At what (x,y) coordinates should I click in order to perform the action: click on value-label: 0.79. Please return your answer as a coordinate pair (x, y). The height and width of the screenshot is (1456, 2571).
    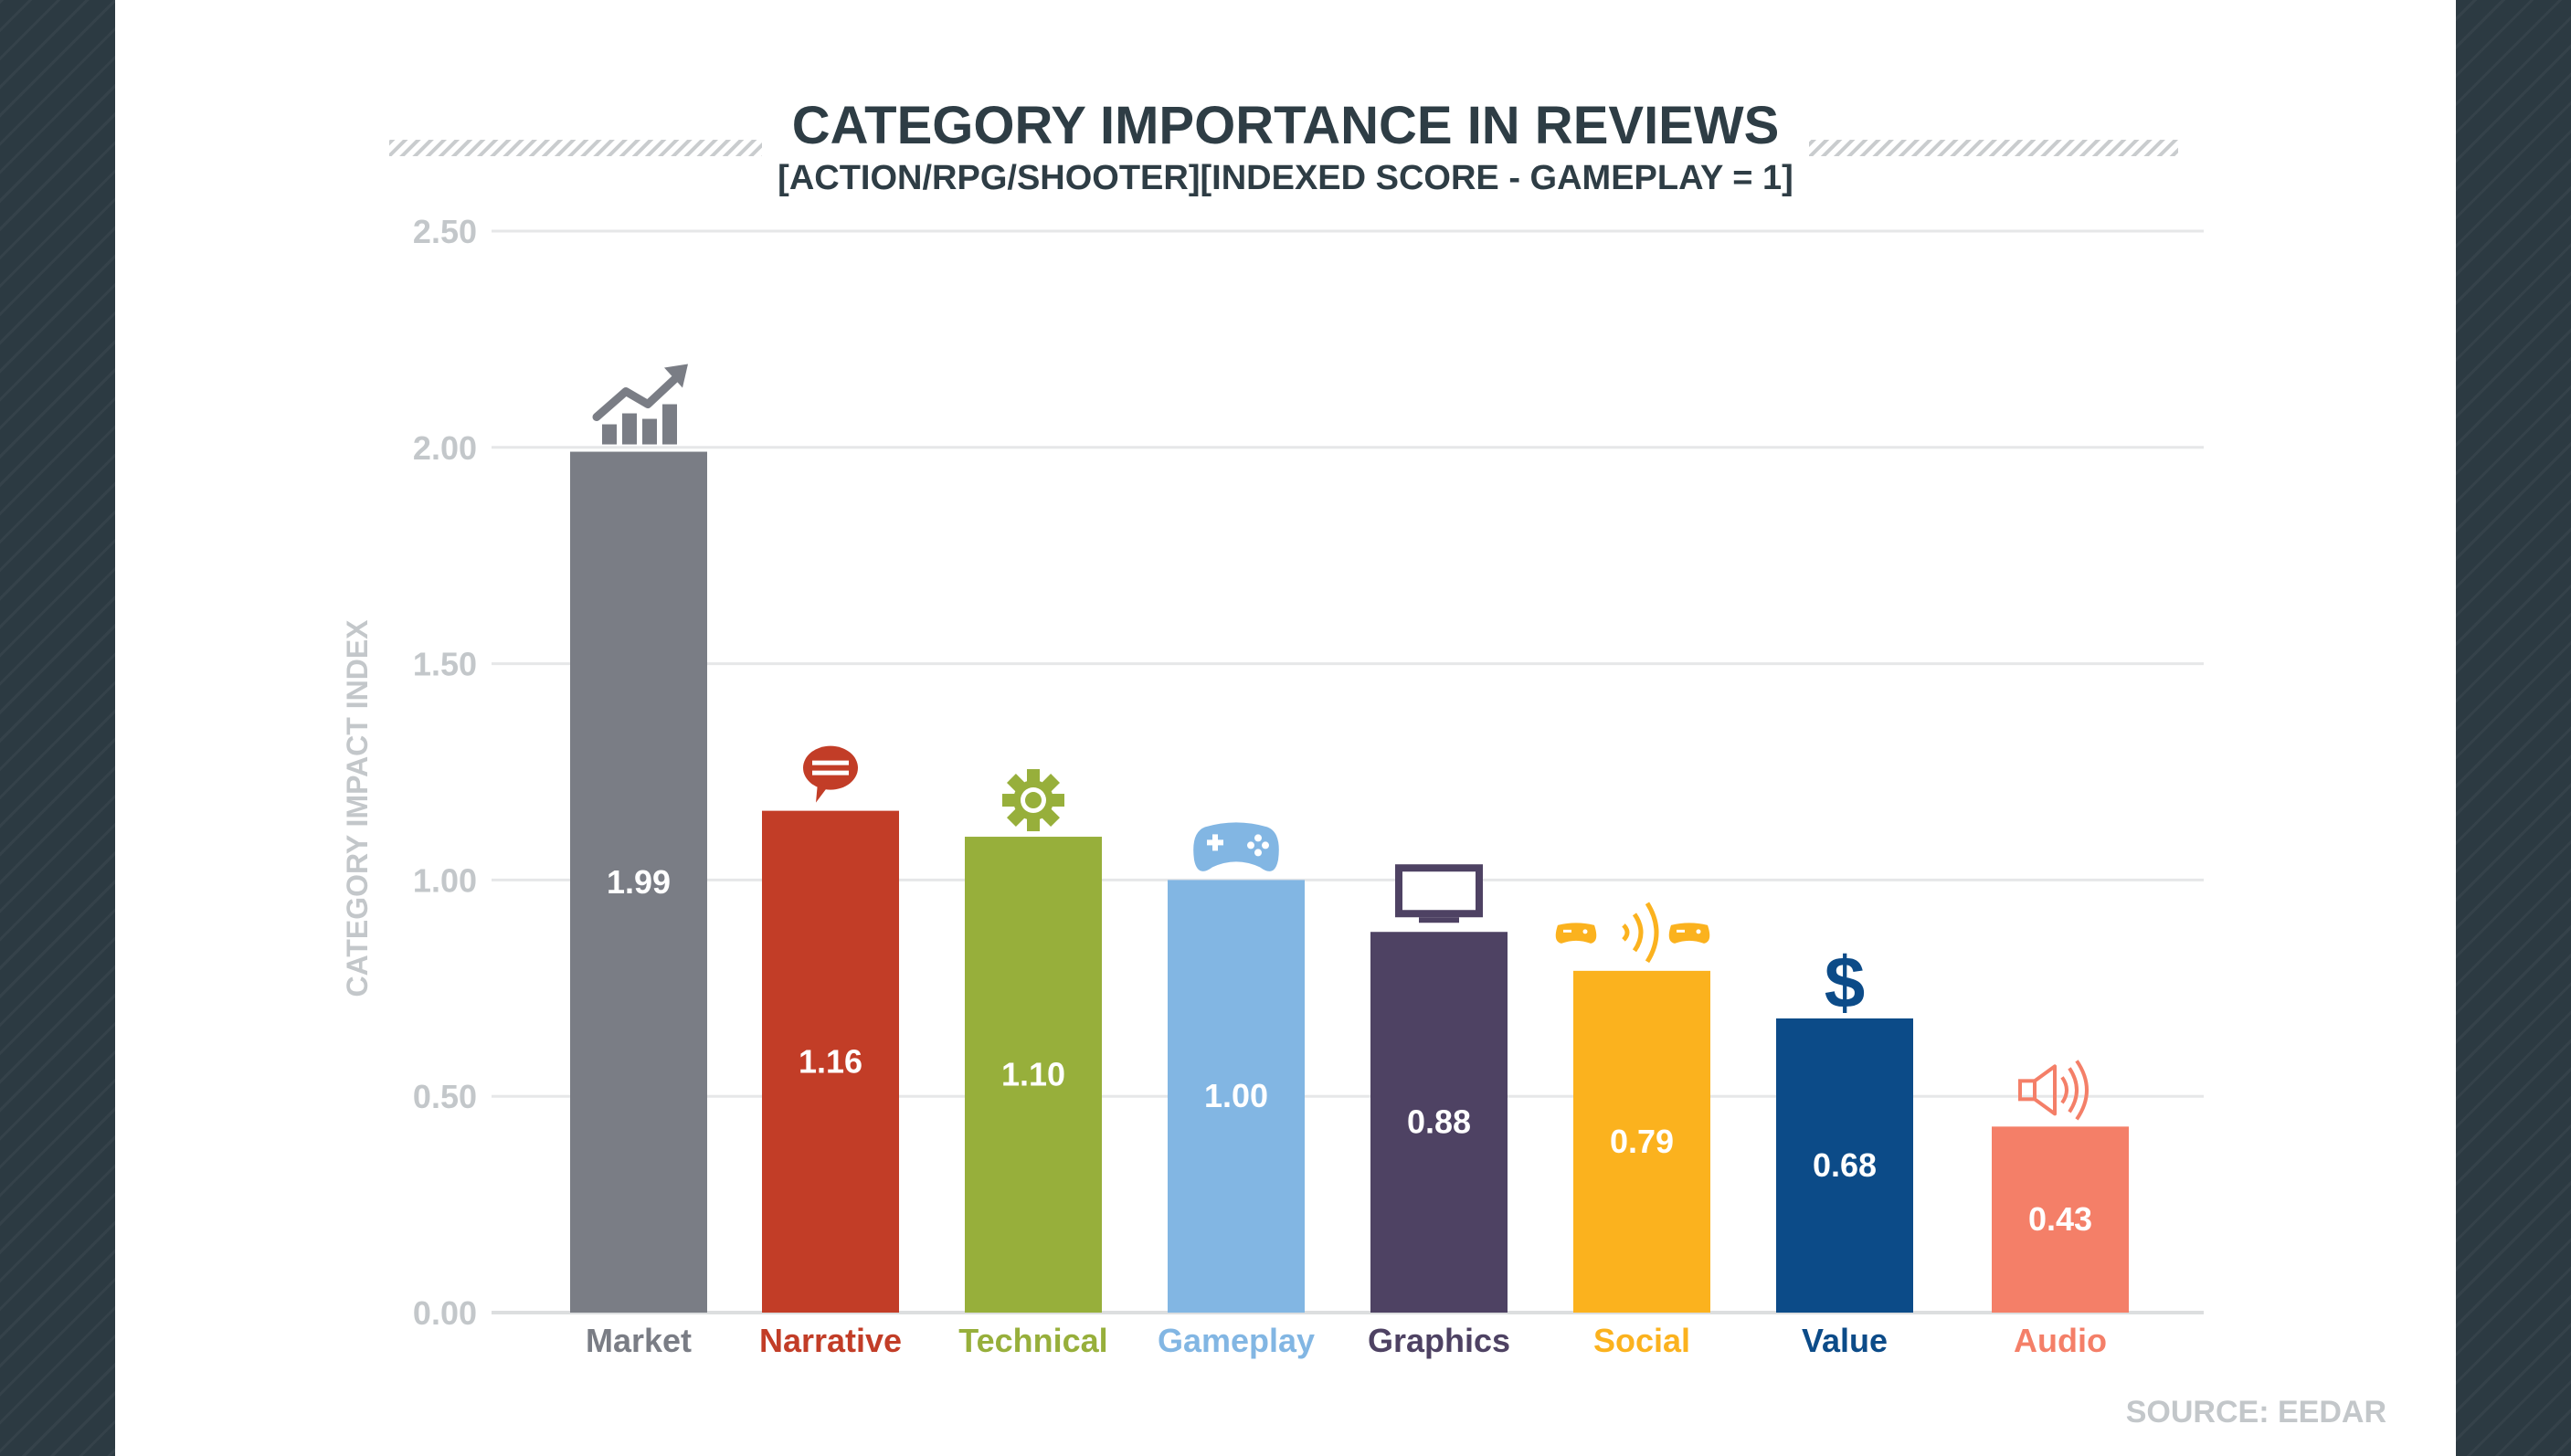
    Looking at the image, I should click on (1642, 1142).